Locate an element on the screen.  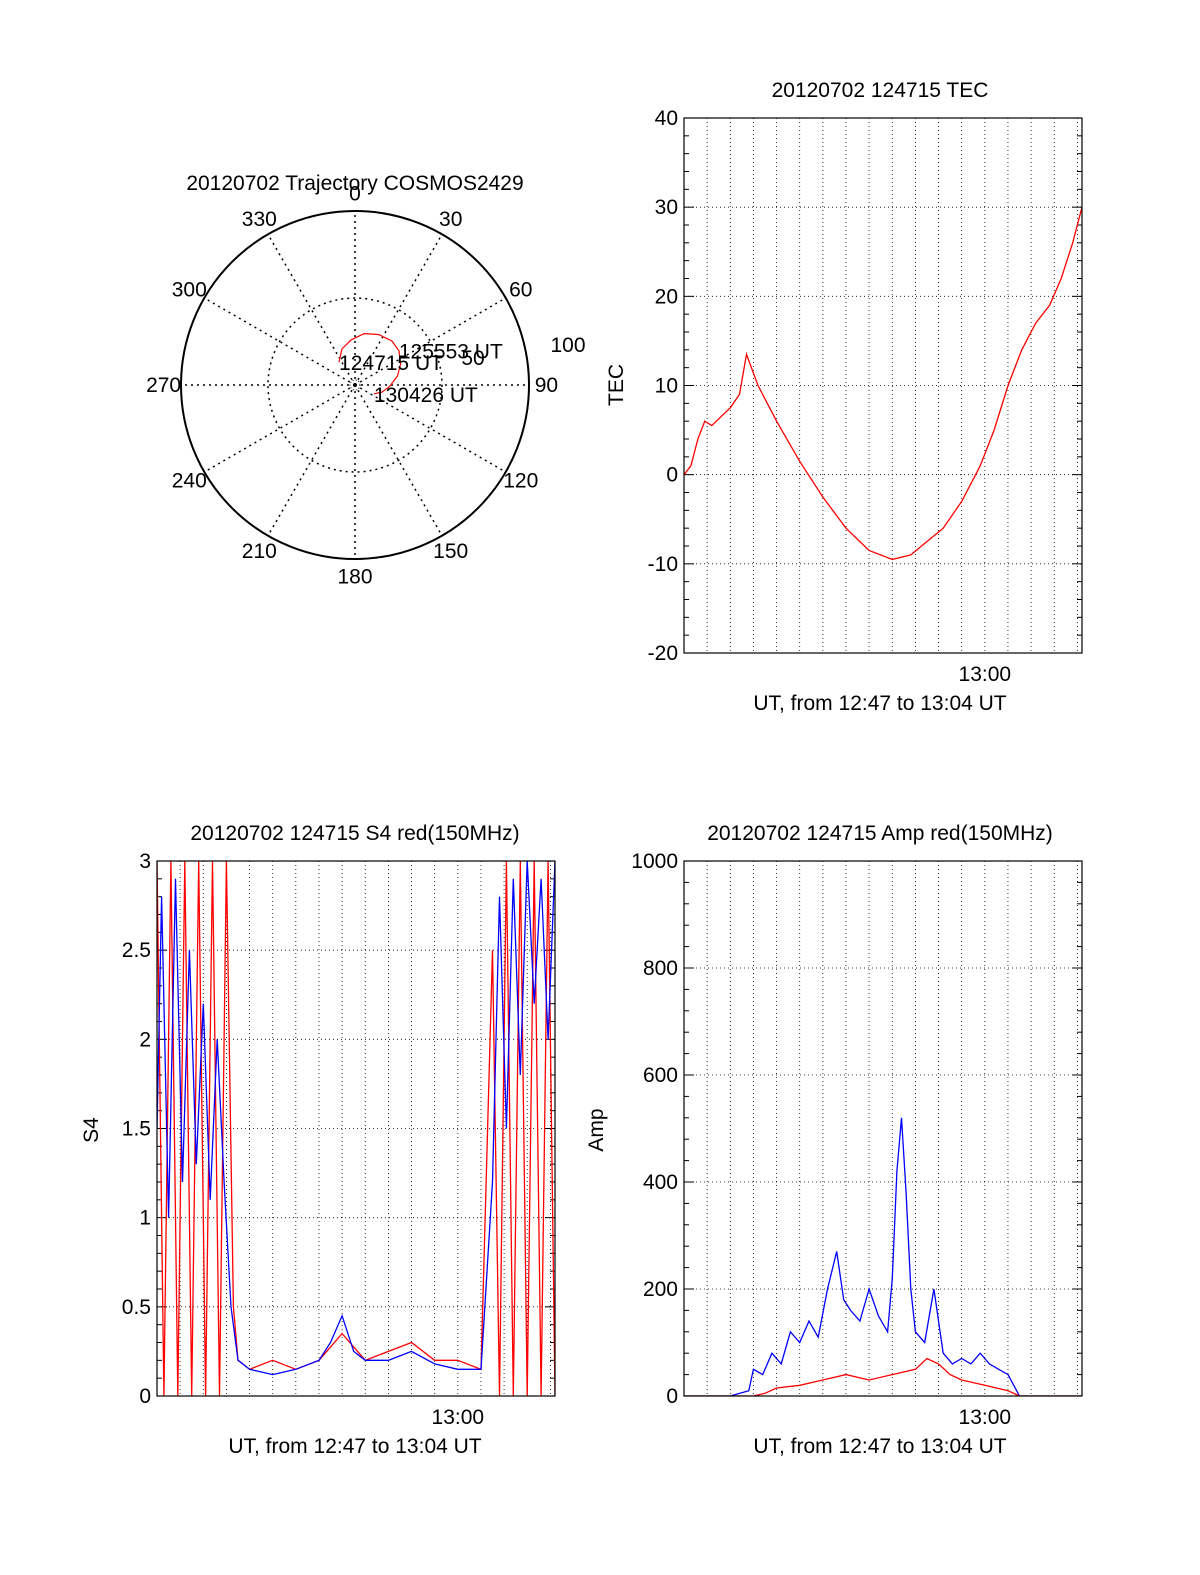
amp-xlabel: UT, from 12:47 to 13:04 UT is located at coordinates (879, 1446).